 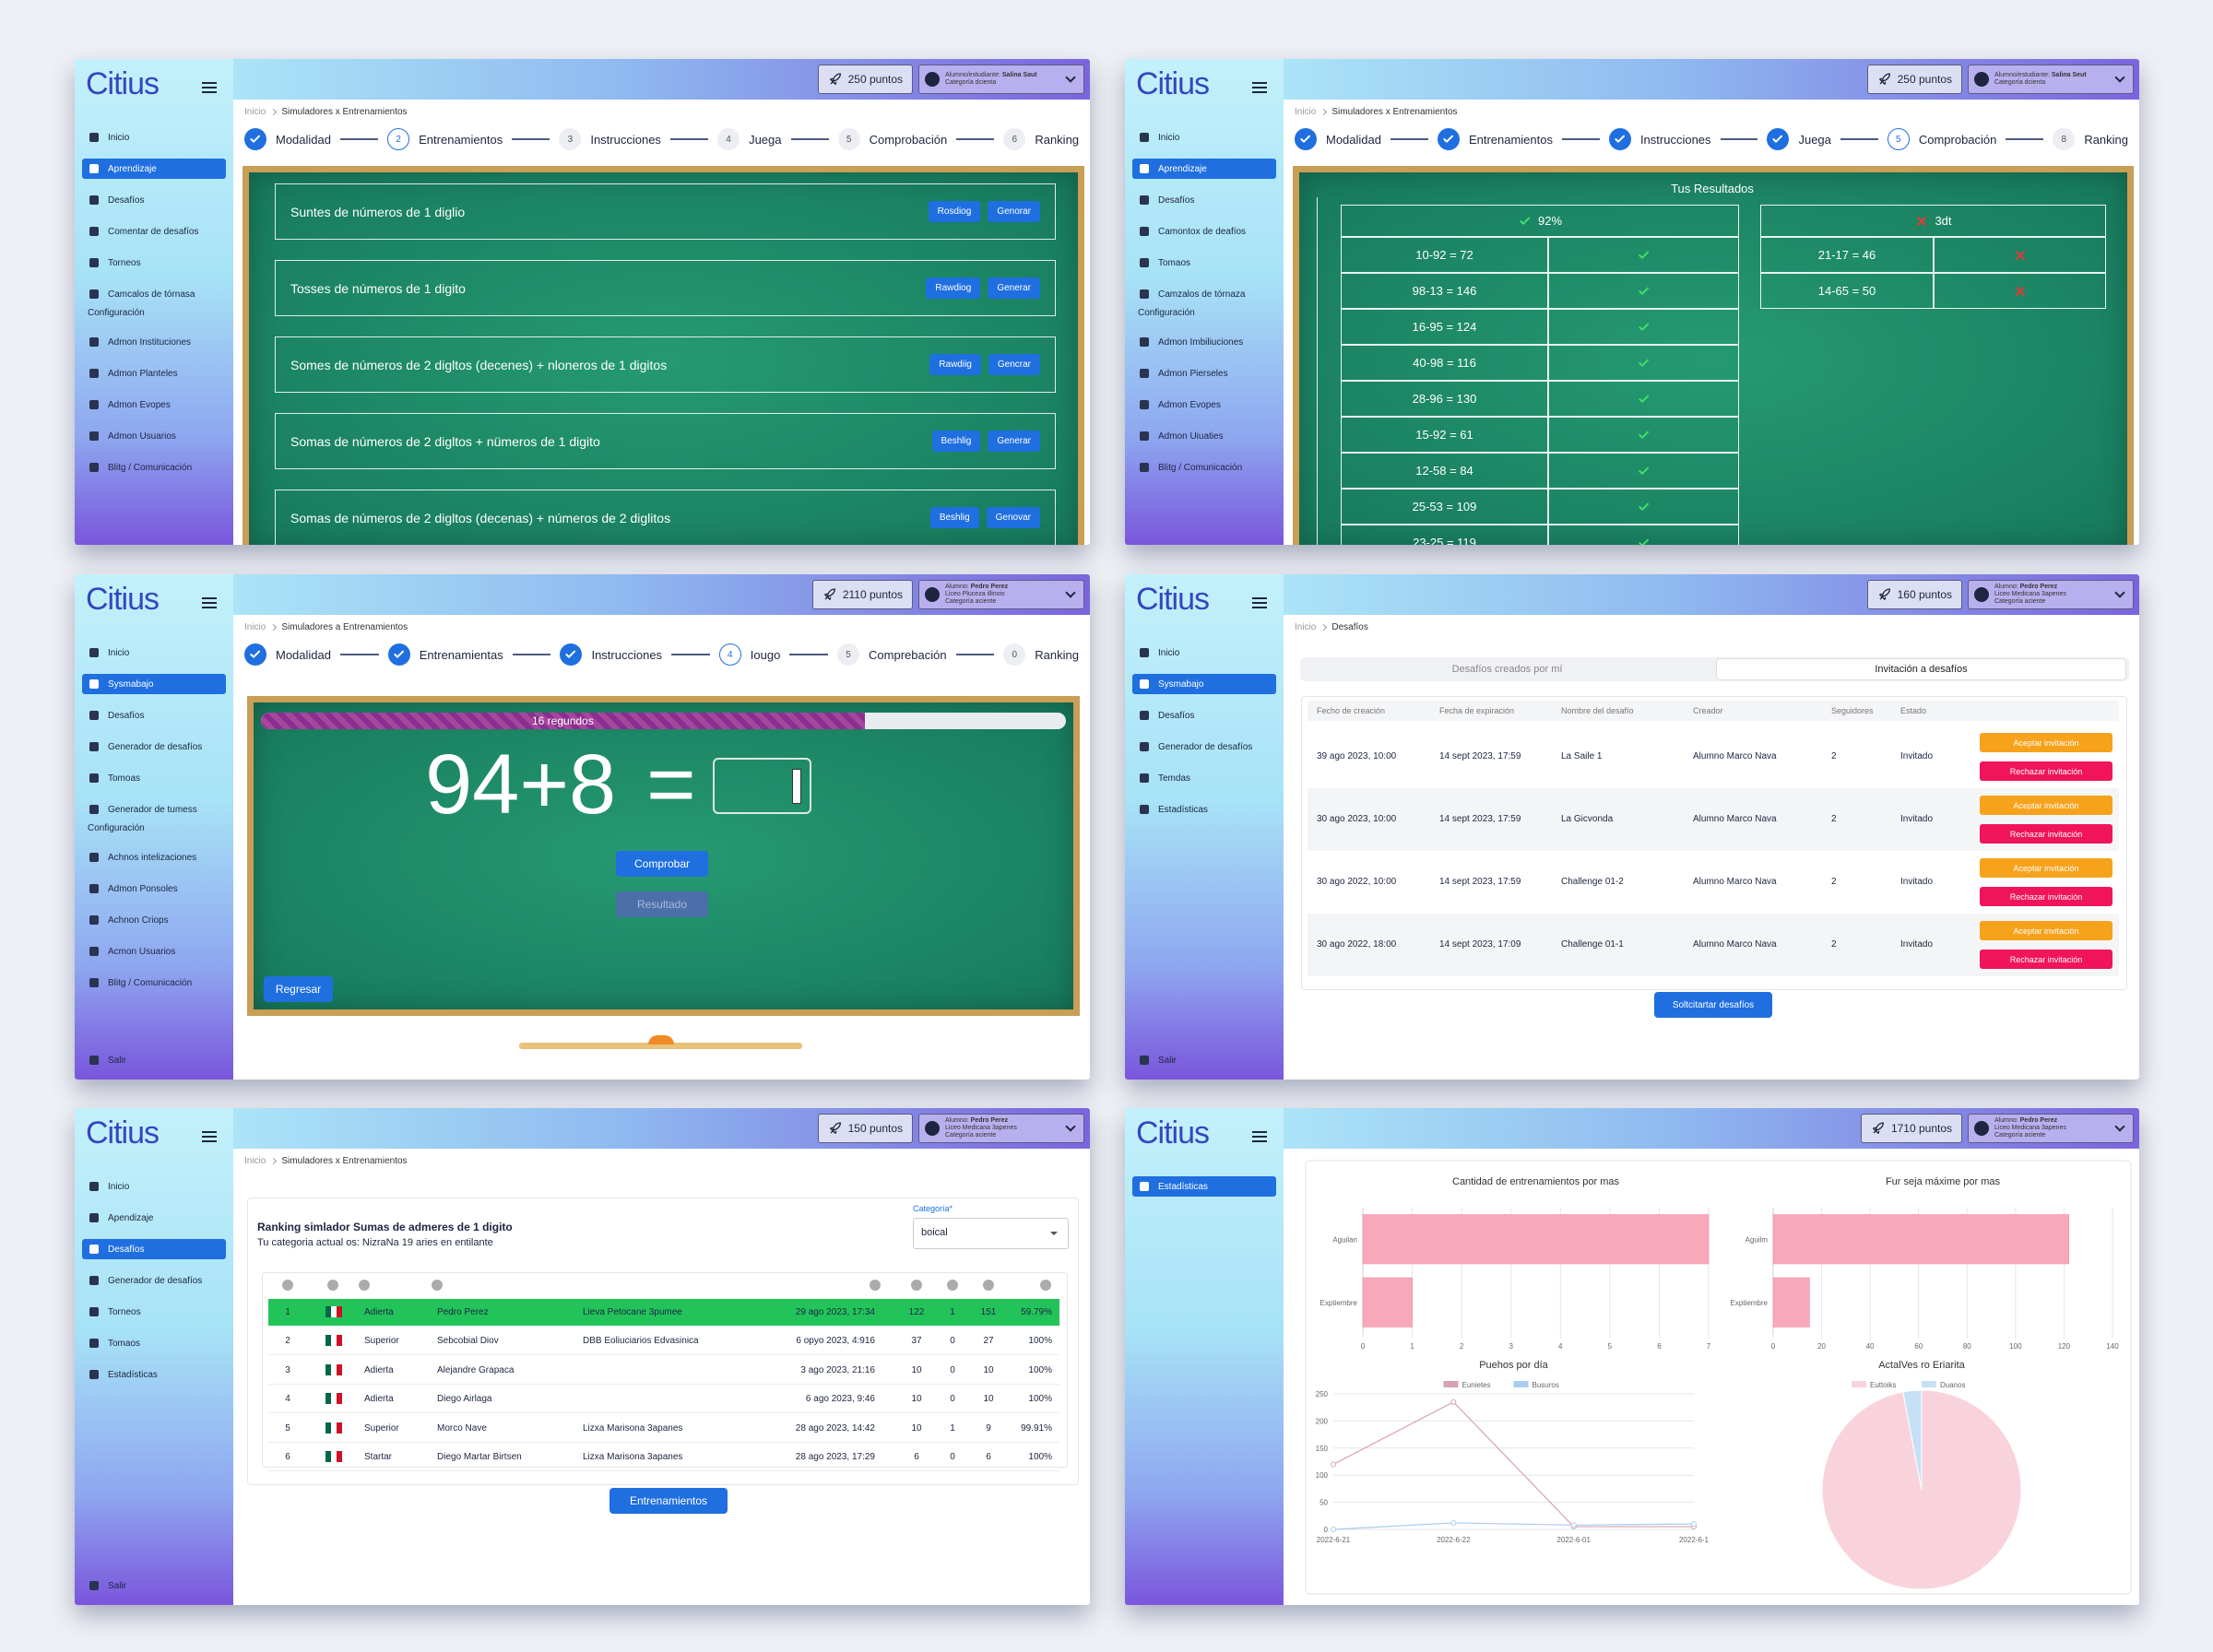 I want to click on menu-item: Admon Ponsoles, so click(x=154, y=889).